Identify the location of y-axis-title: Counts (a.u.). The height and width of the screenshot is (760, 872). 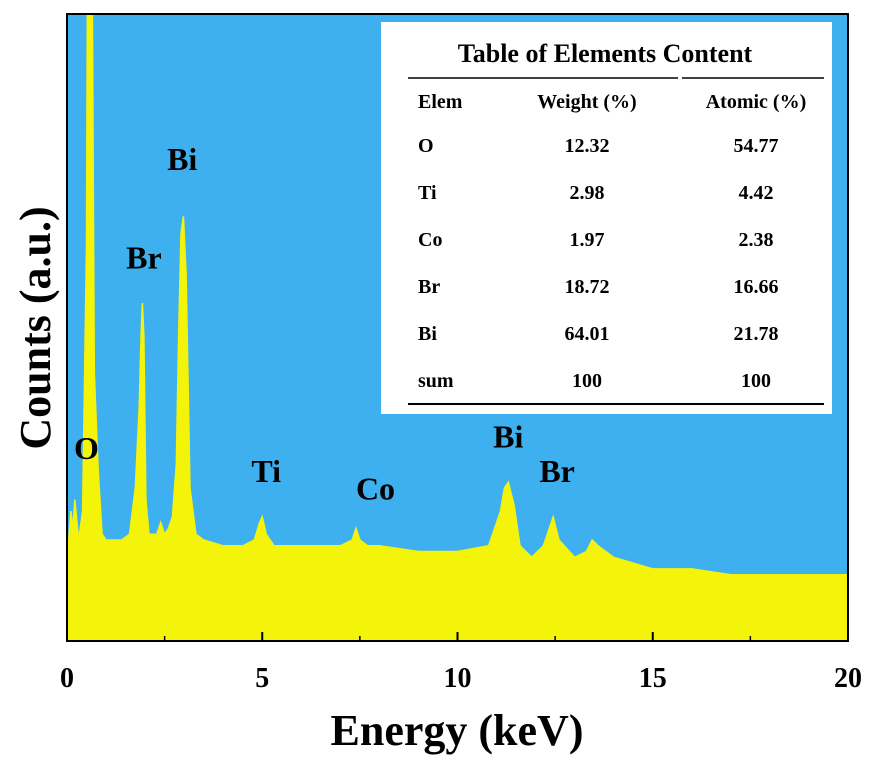
(35, 327).